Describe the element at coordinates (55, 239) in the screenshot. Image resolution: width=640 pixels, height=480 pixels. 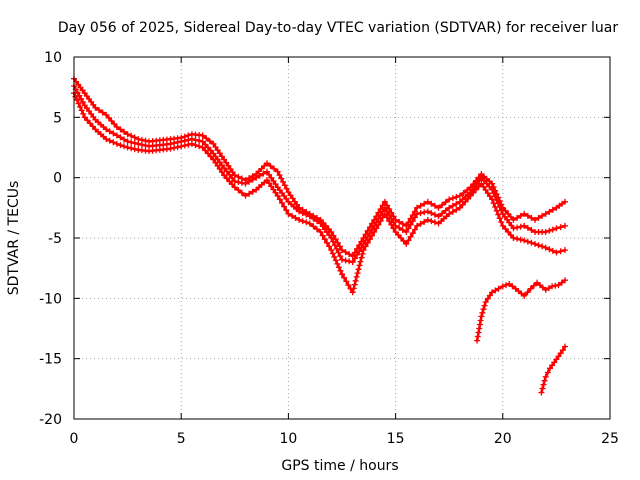
I see `y-tick-label: -5` at that location.